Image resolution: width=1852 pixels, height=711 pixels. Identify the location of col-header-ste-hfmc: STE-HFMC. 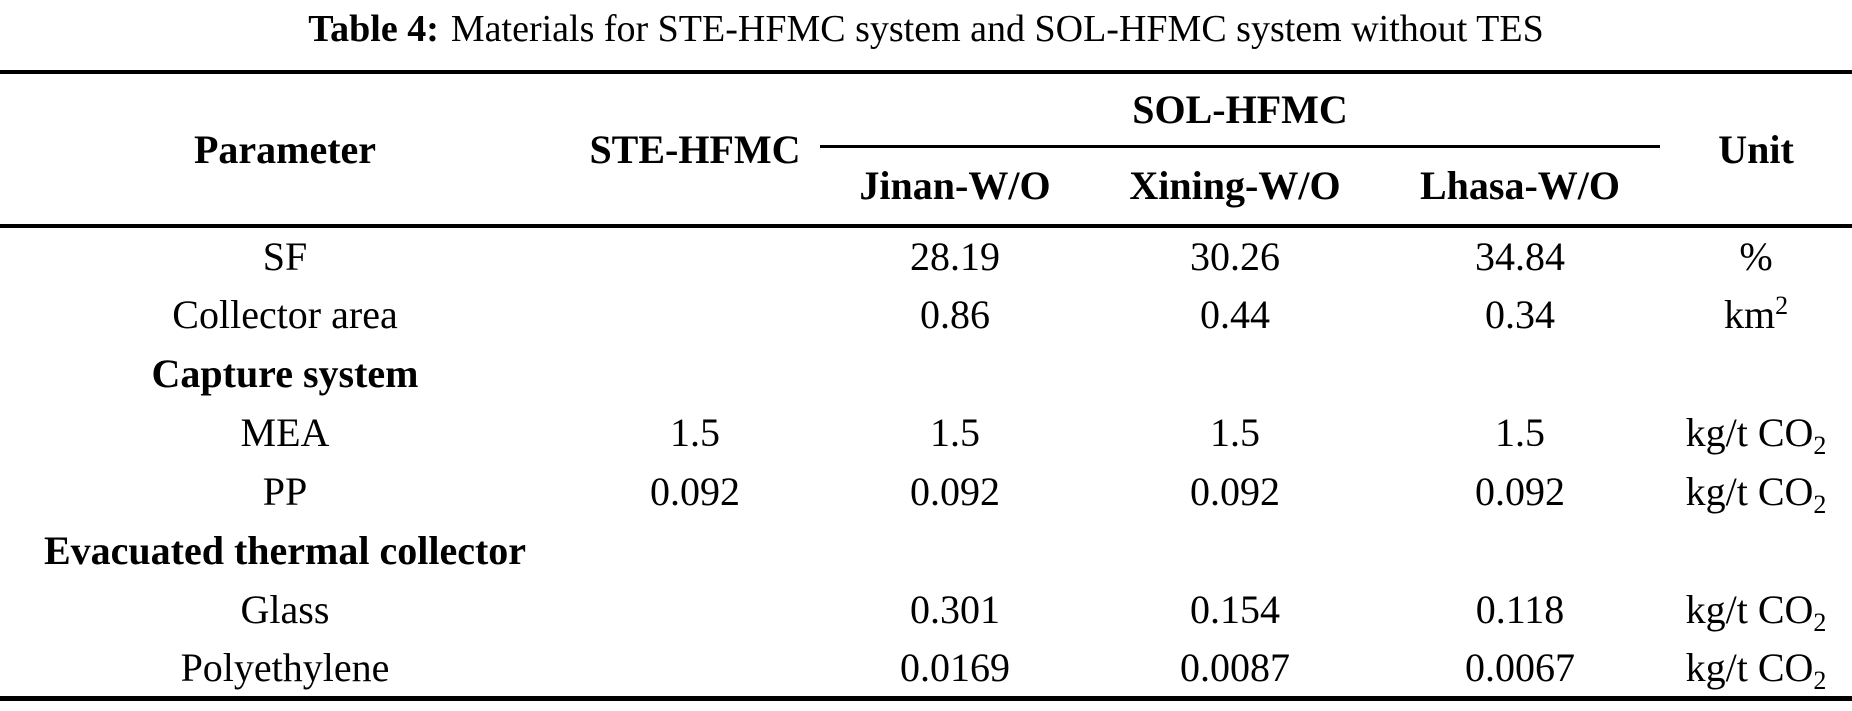
(695, 150).